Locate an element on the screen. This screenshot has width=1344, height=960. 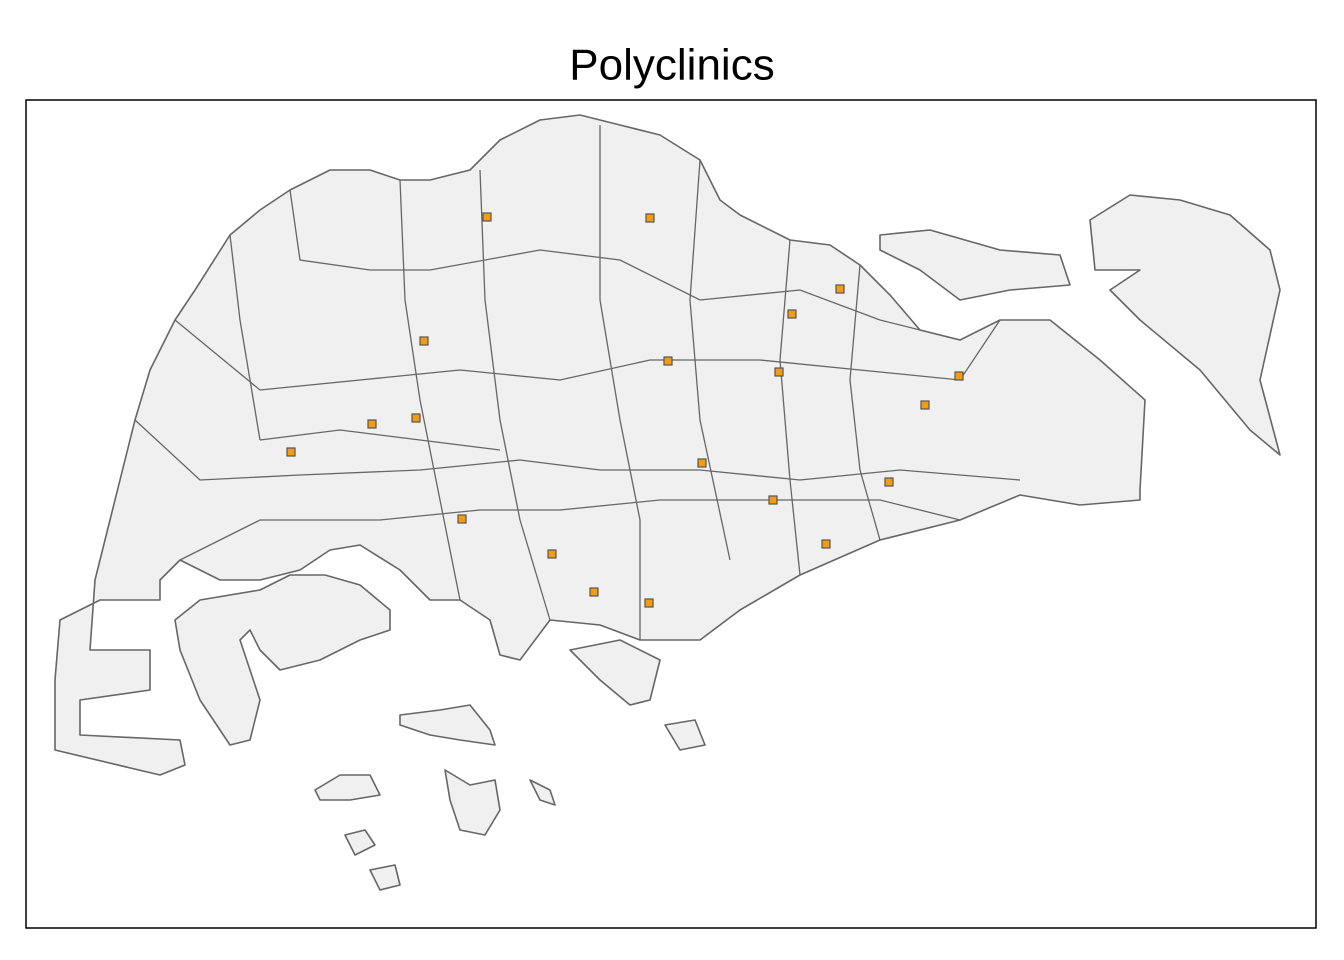
pulau-tekong is located at coordinates (1185, 325).